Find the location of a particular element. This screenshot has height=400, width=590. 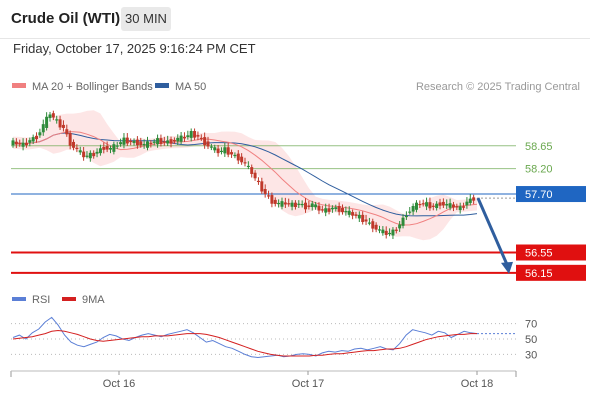

rsi-tick-70: 70 is located at coordinates (531, 325).